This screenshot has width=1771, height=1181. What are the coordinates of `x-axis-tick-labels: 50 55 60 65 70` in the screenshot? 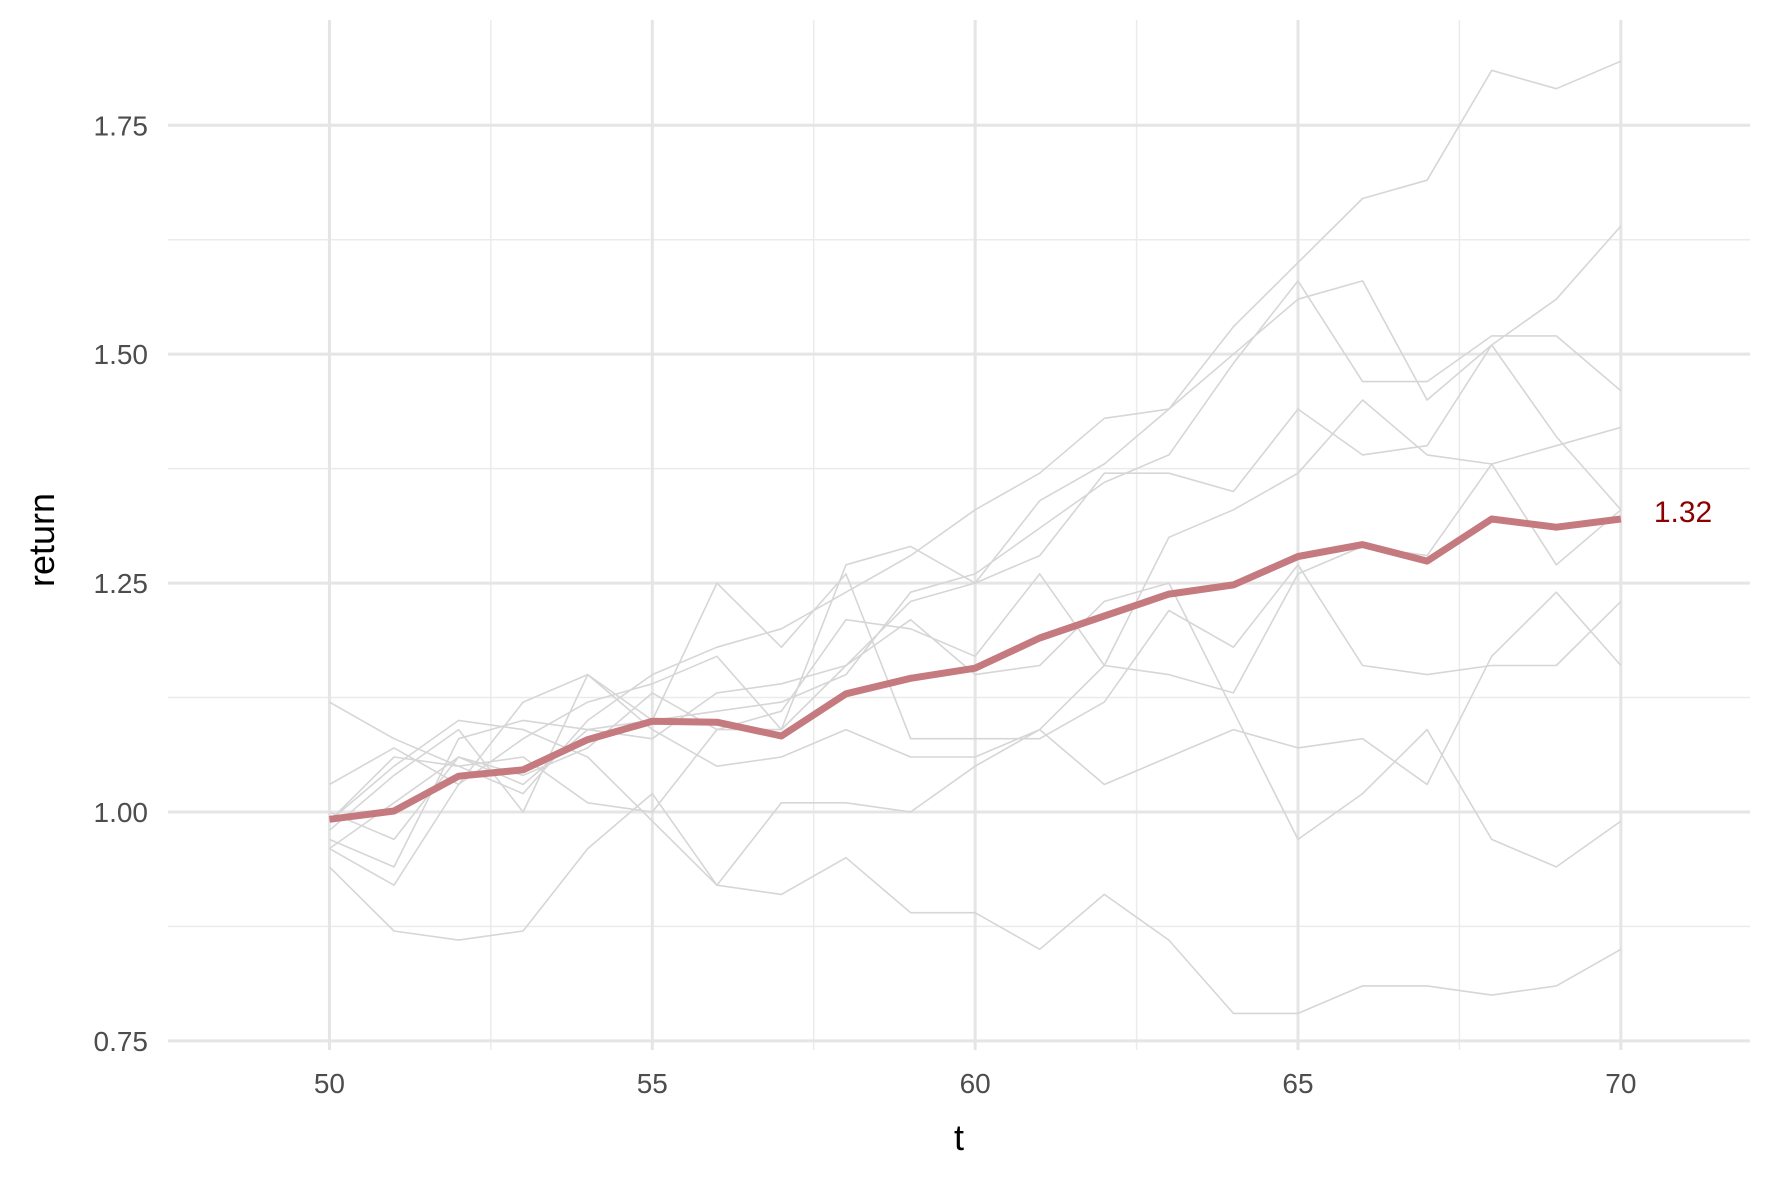 It's located at (975, 1083).